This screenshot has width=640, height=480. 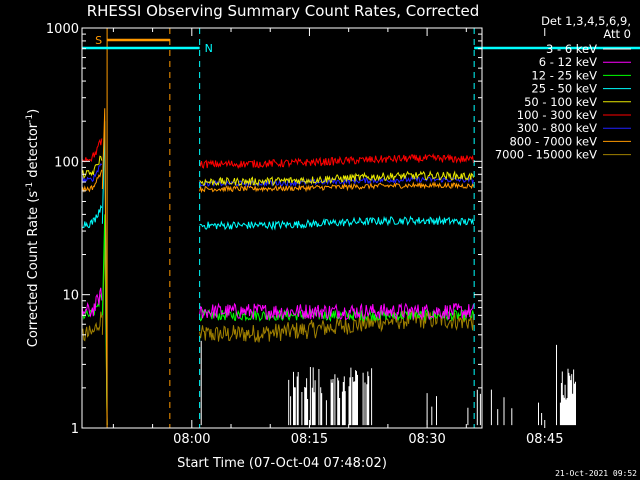 What do you see at coordinates (75, 429) in the screenshot?
I see `y-tick-label: 1` at bounding box center [75, 429].